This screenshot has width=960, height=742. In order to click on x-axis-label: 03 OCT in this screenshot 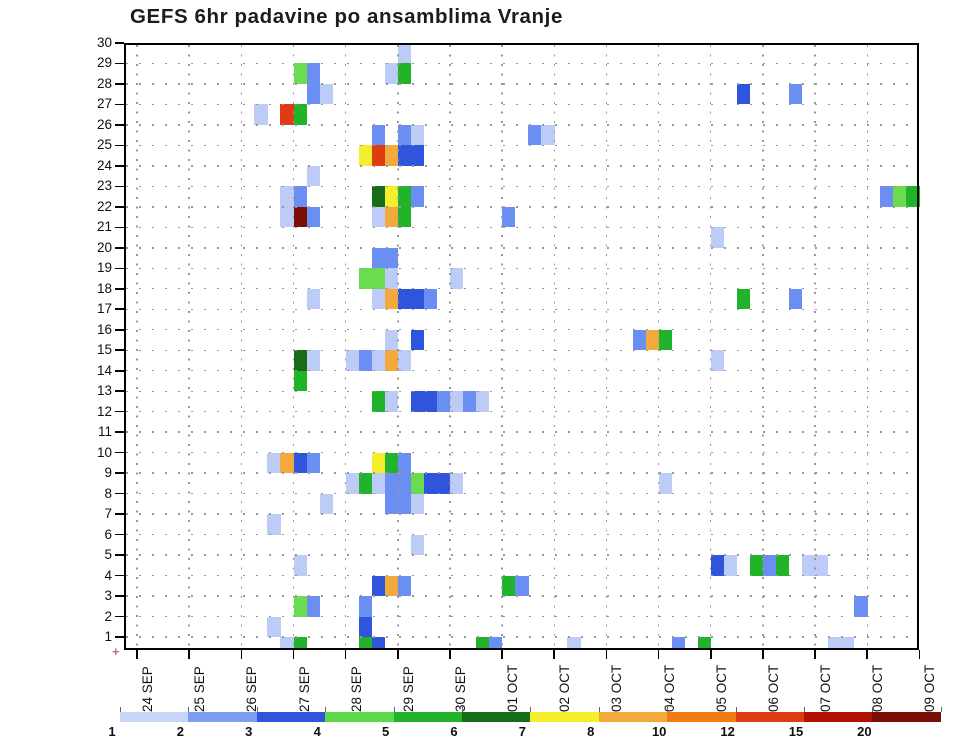, I will do `click(617, 688)`.